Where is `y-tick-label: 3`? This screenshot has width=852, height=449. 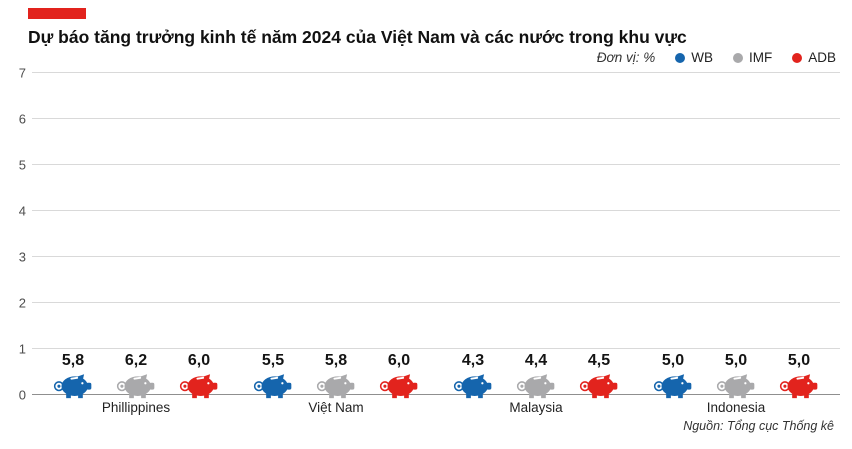
y-tick-label: 3 is located at coordinates (22, 257).